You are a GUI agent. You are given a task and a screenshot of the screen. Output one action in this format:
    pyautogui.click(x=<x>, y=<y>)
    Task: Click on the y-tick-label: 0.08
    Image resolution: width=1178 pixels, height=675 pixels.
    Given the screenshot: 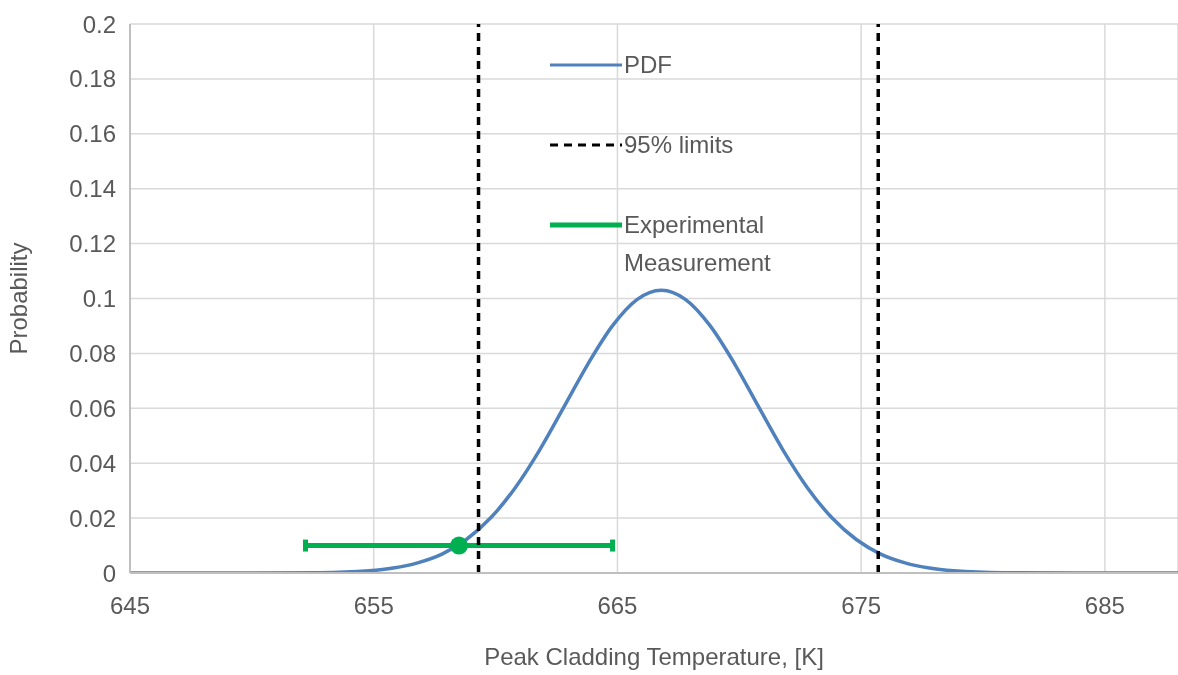 What is the action you would take?
    pyautogui.click(x=92, y=353)
    